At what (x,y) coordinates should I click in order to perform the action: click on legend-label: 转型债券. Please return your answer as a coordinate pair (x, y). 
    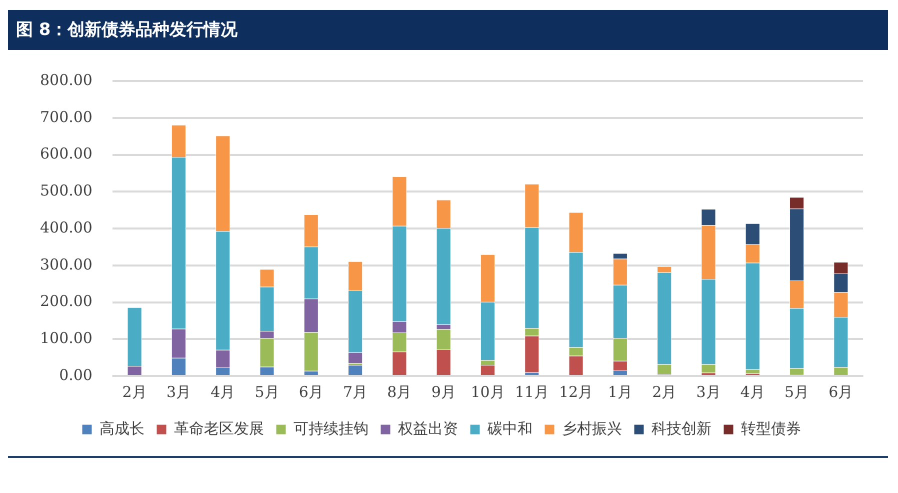
    Looking at the image, I should click on (771, 428).